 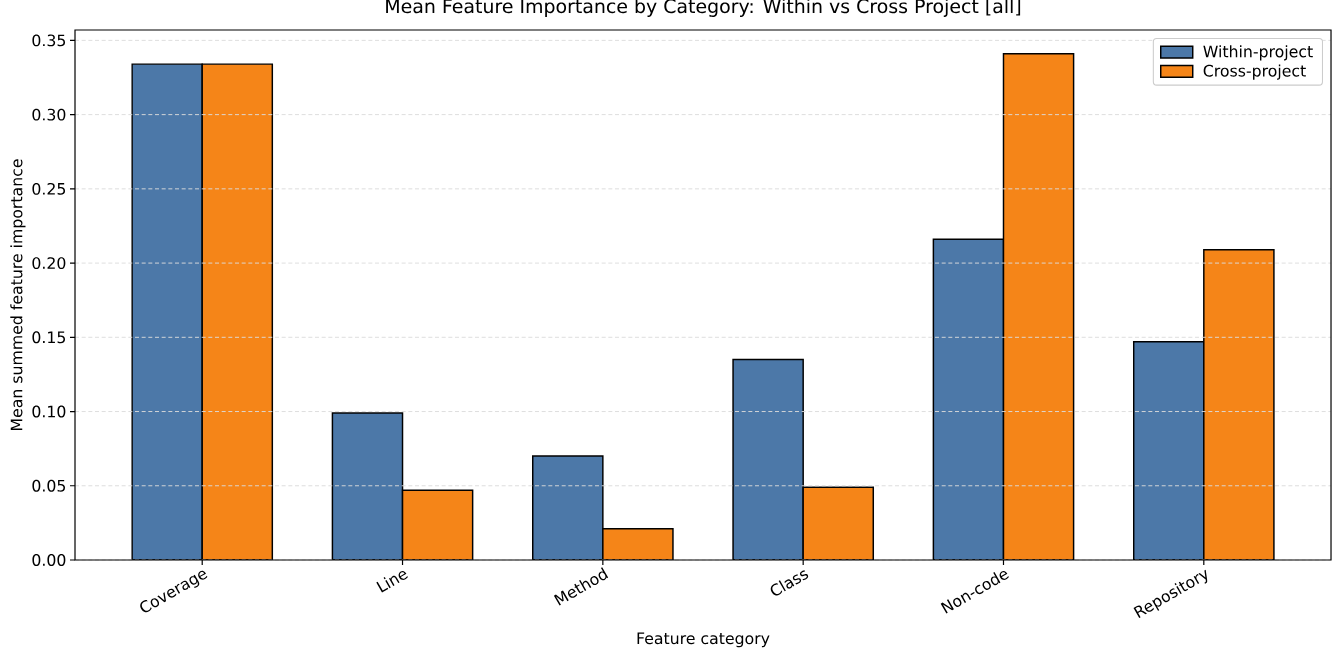 What do you see at coordinates (392, 581) in the screenshot?
I see `x-tick-label: Line` at bounding box center [392, 581].